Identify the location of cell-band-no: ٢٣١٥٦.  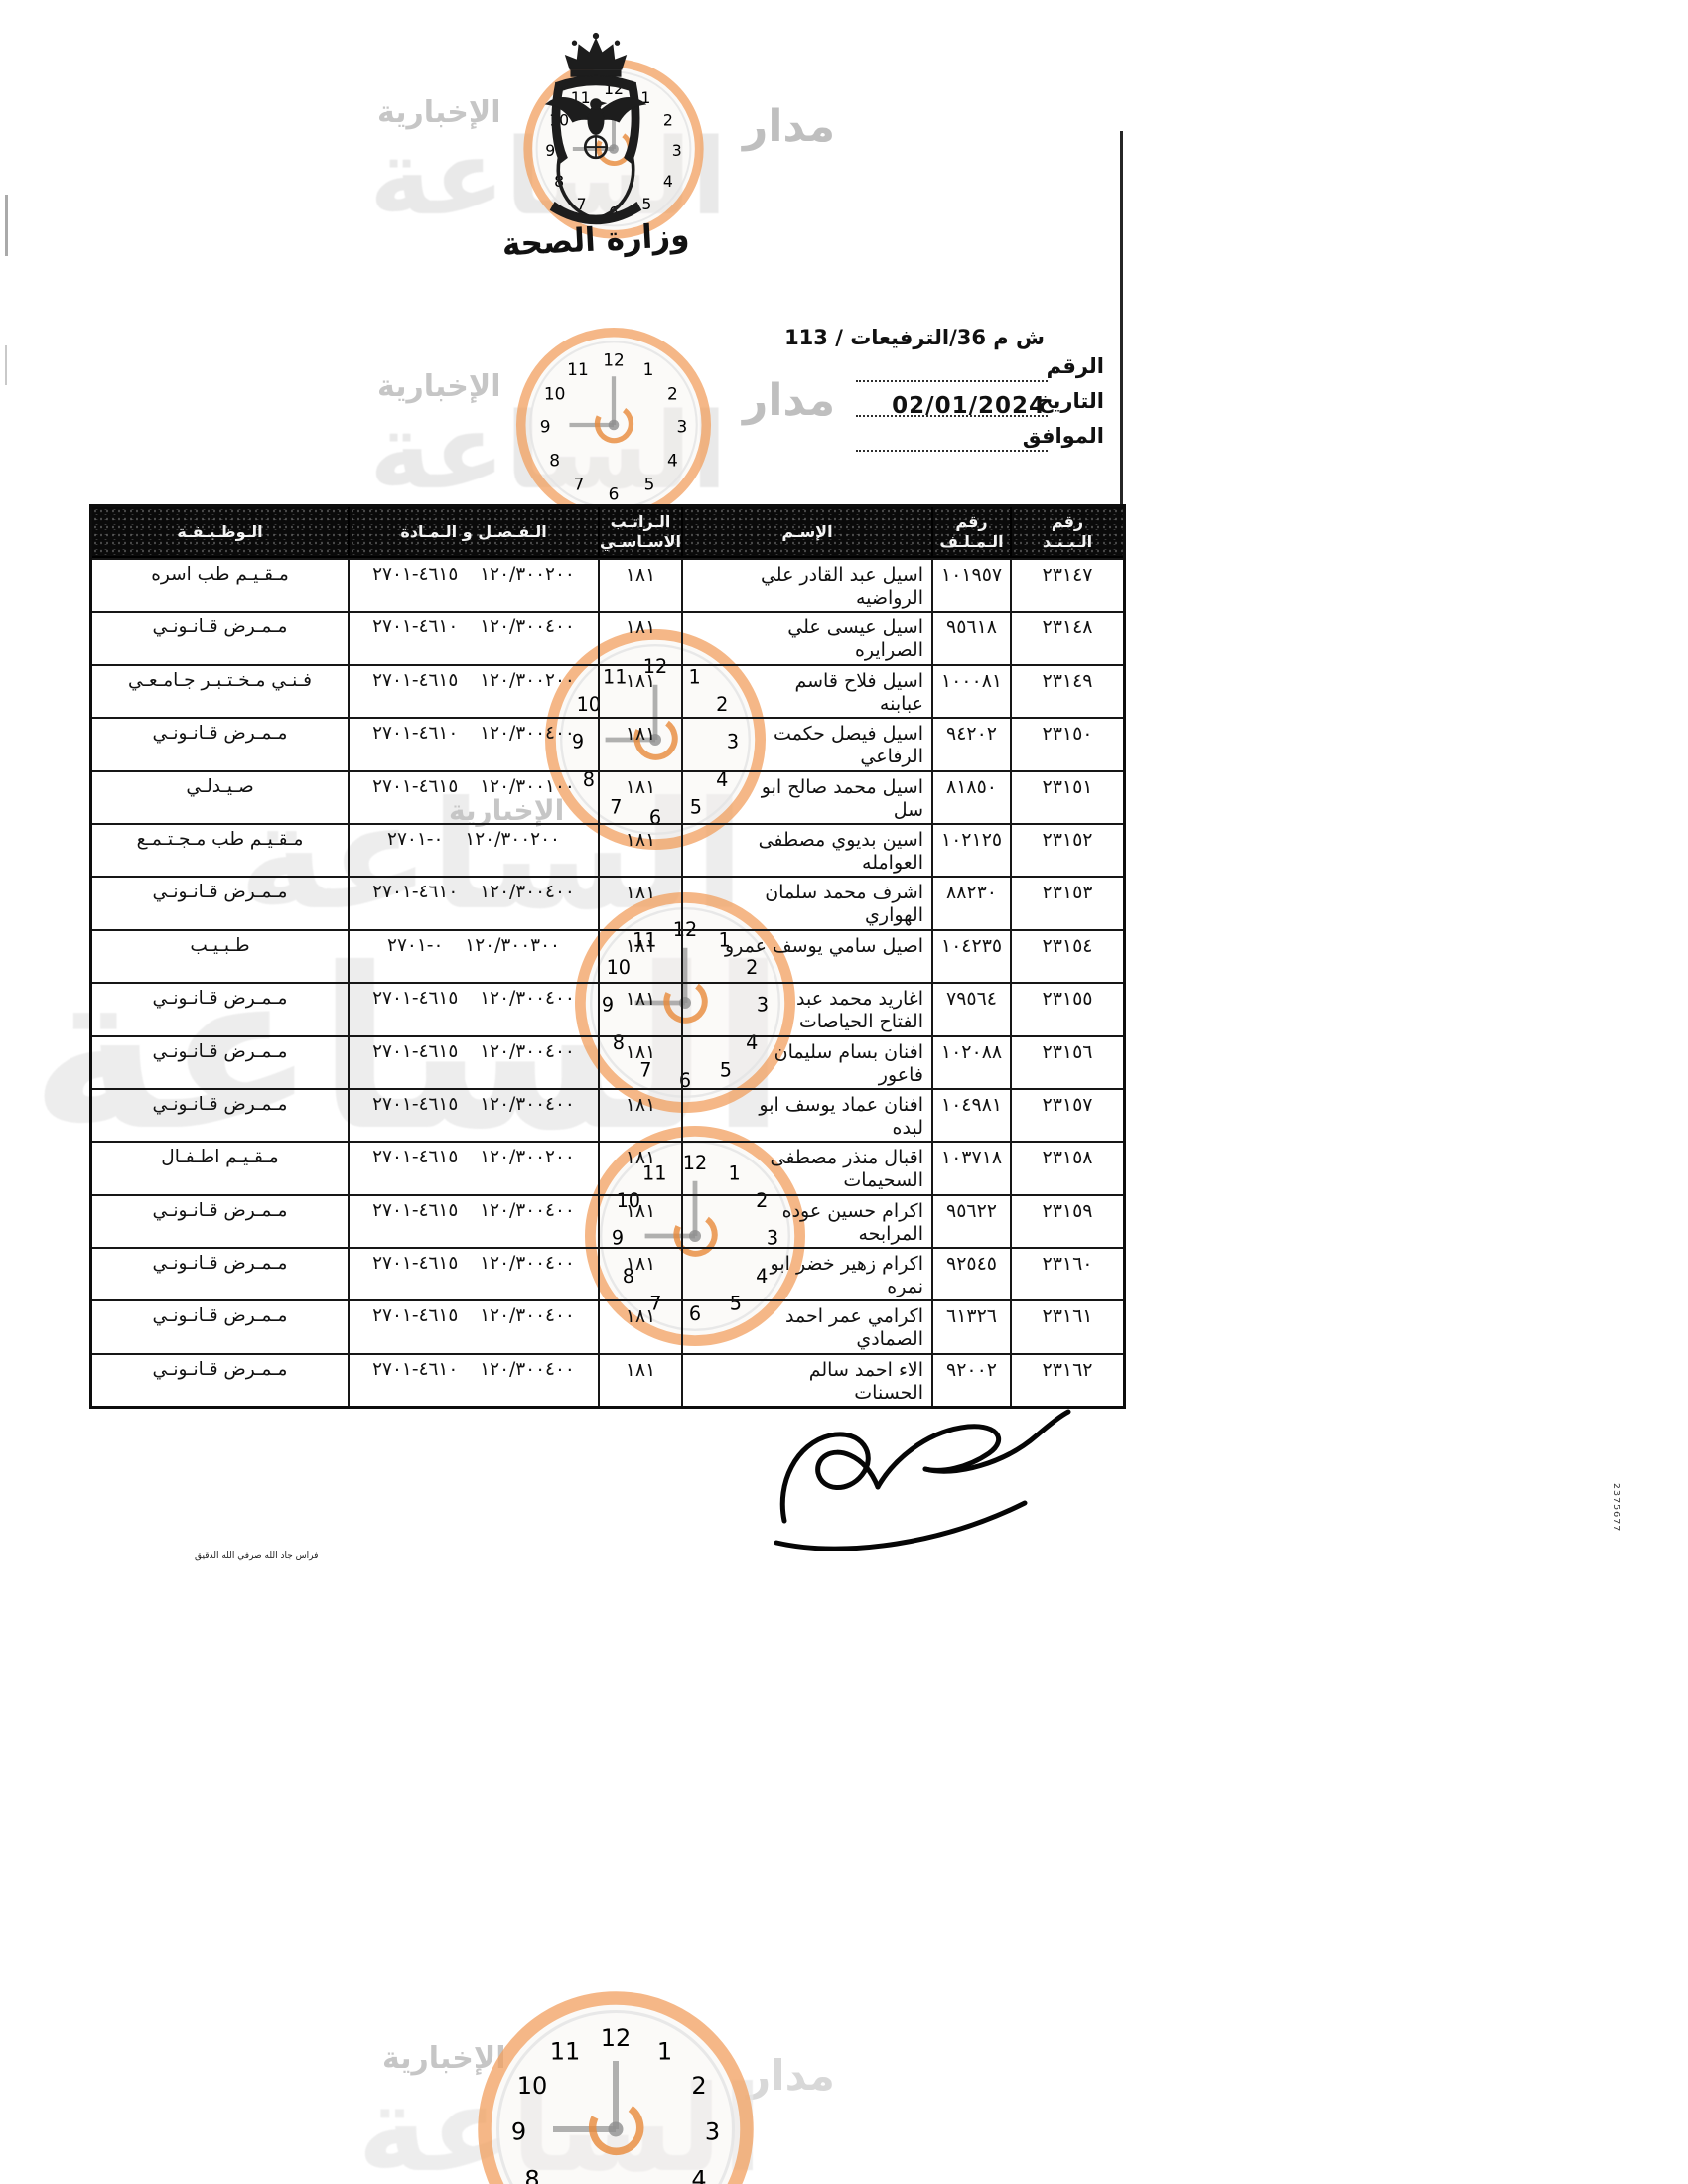
(1066, 1061).